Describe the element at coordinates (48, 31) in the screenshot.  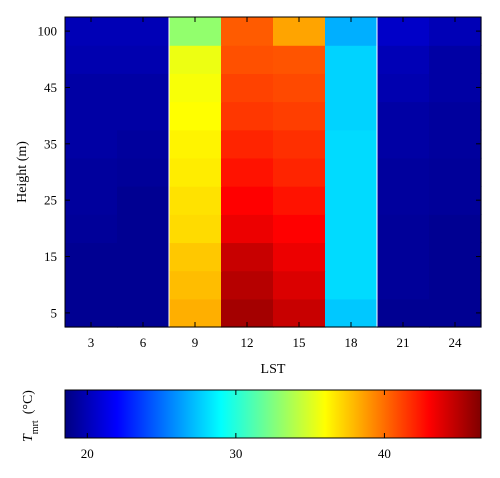
I see `y-tick-label: 100` at that location.